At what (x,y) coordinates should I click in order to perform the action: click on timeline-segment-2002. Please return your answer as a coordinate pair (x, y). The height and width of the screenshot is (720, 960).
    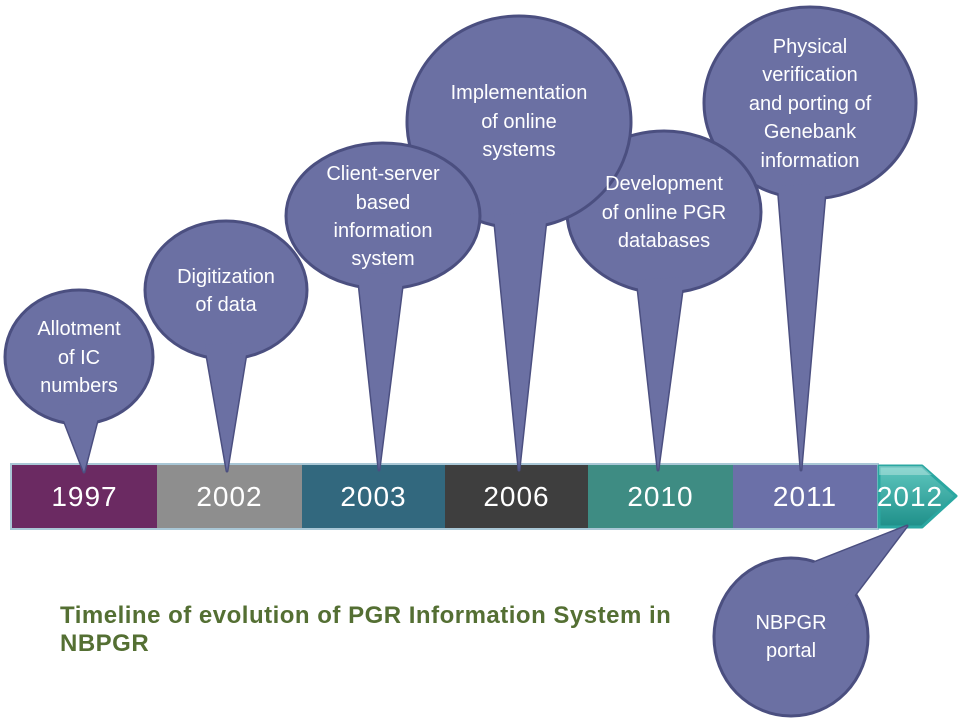
    Looking at the image, I should click on (229, 496).